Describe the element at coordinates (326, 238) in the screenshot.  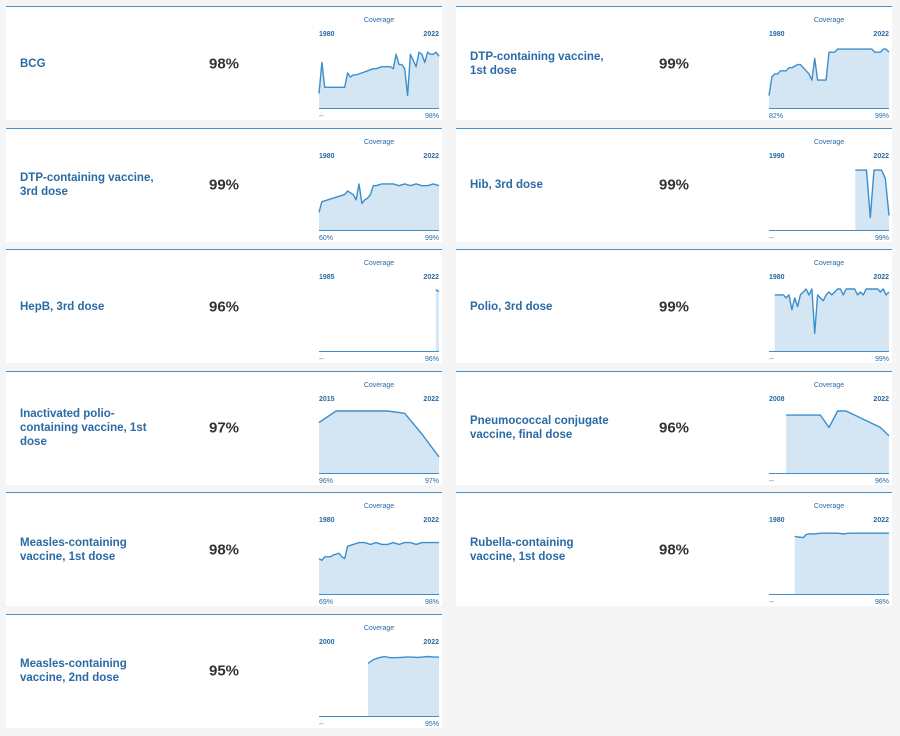
I see `min-value-label: 60%` at that location.